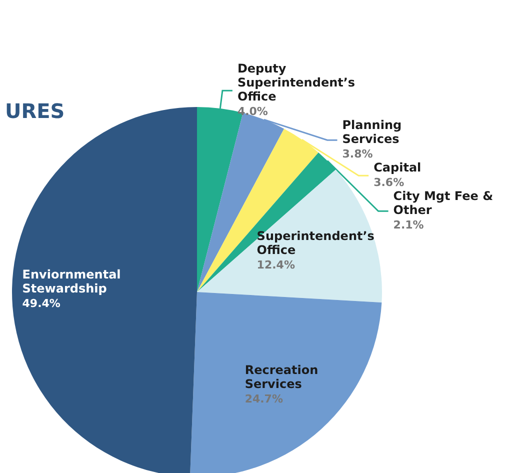 This screenshot has width=510, height=473. Describe the element at coordinates (35, 111) in the screenshot. I see `text: URES` at that location.